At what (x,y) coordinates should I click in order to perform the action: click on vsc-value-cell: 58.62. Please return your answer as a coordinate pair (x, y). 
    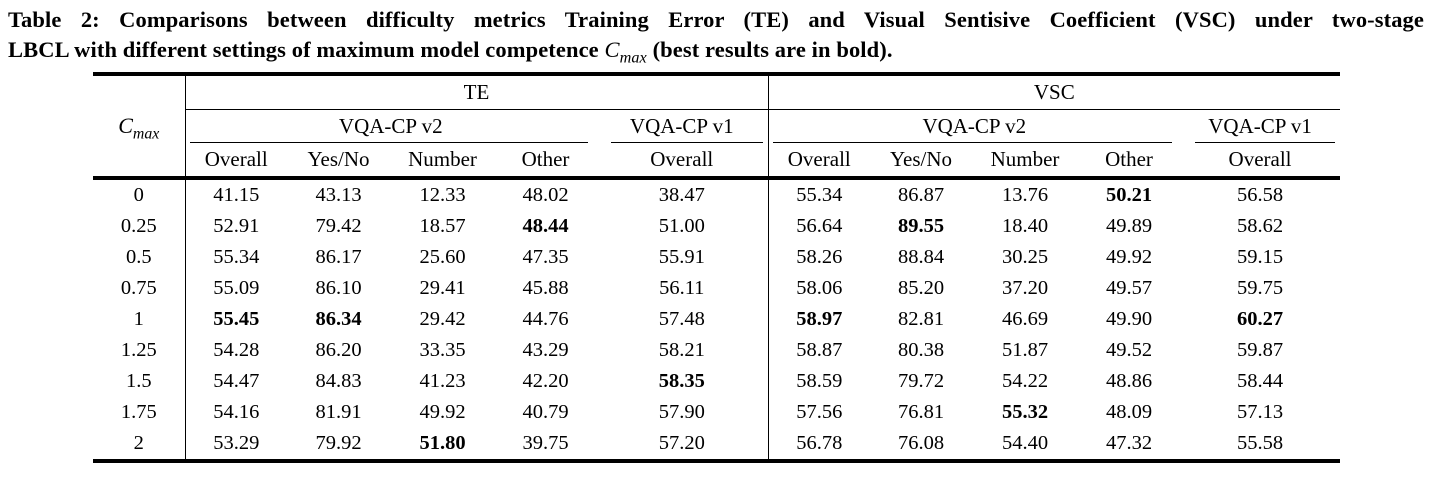
    Looking at the image, I should click on (1260, 226).